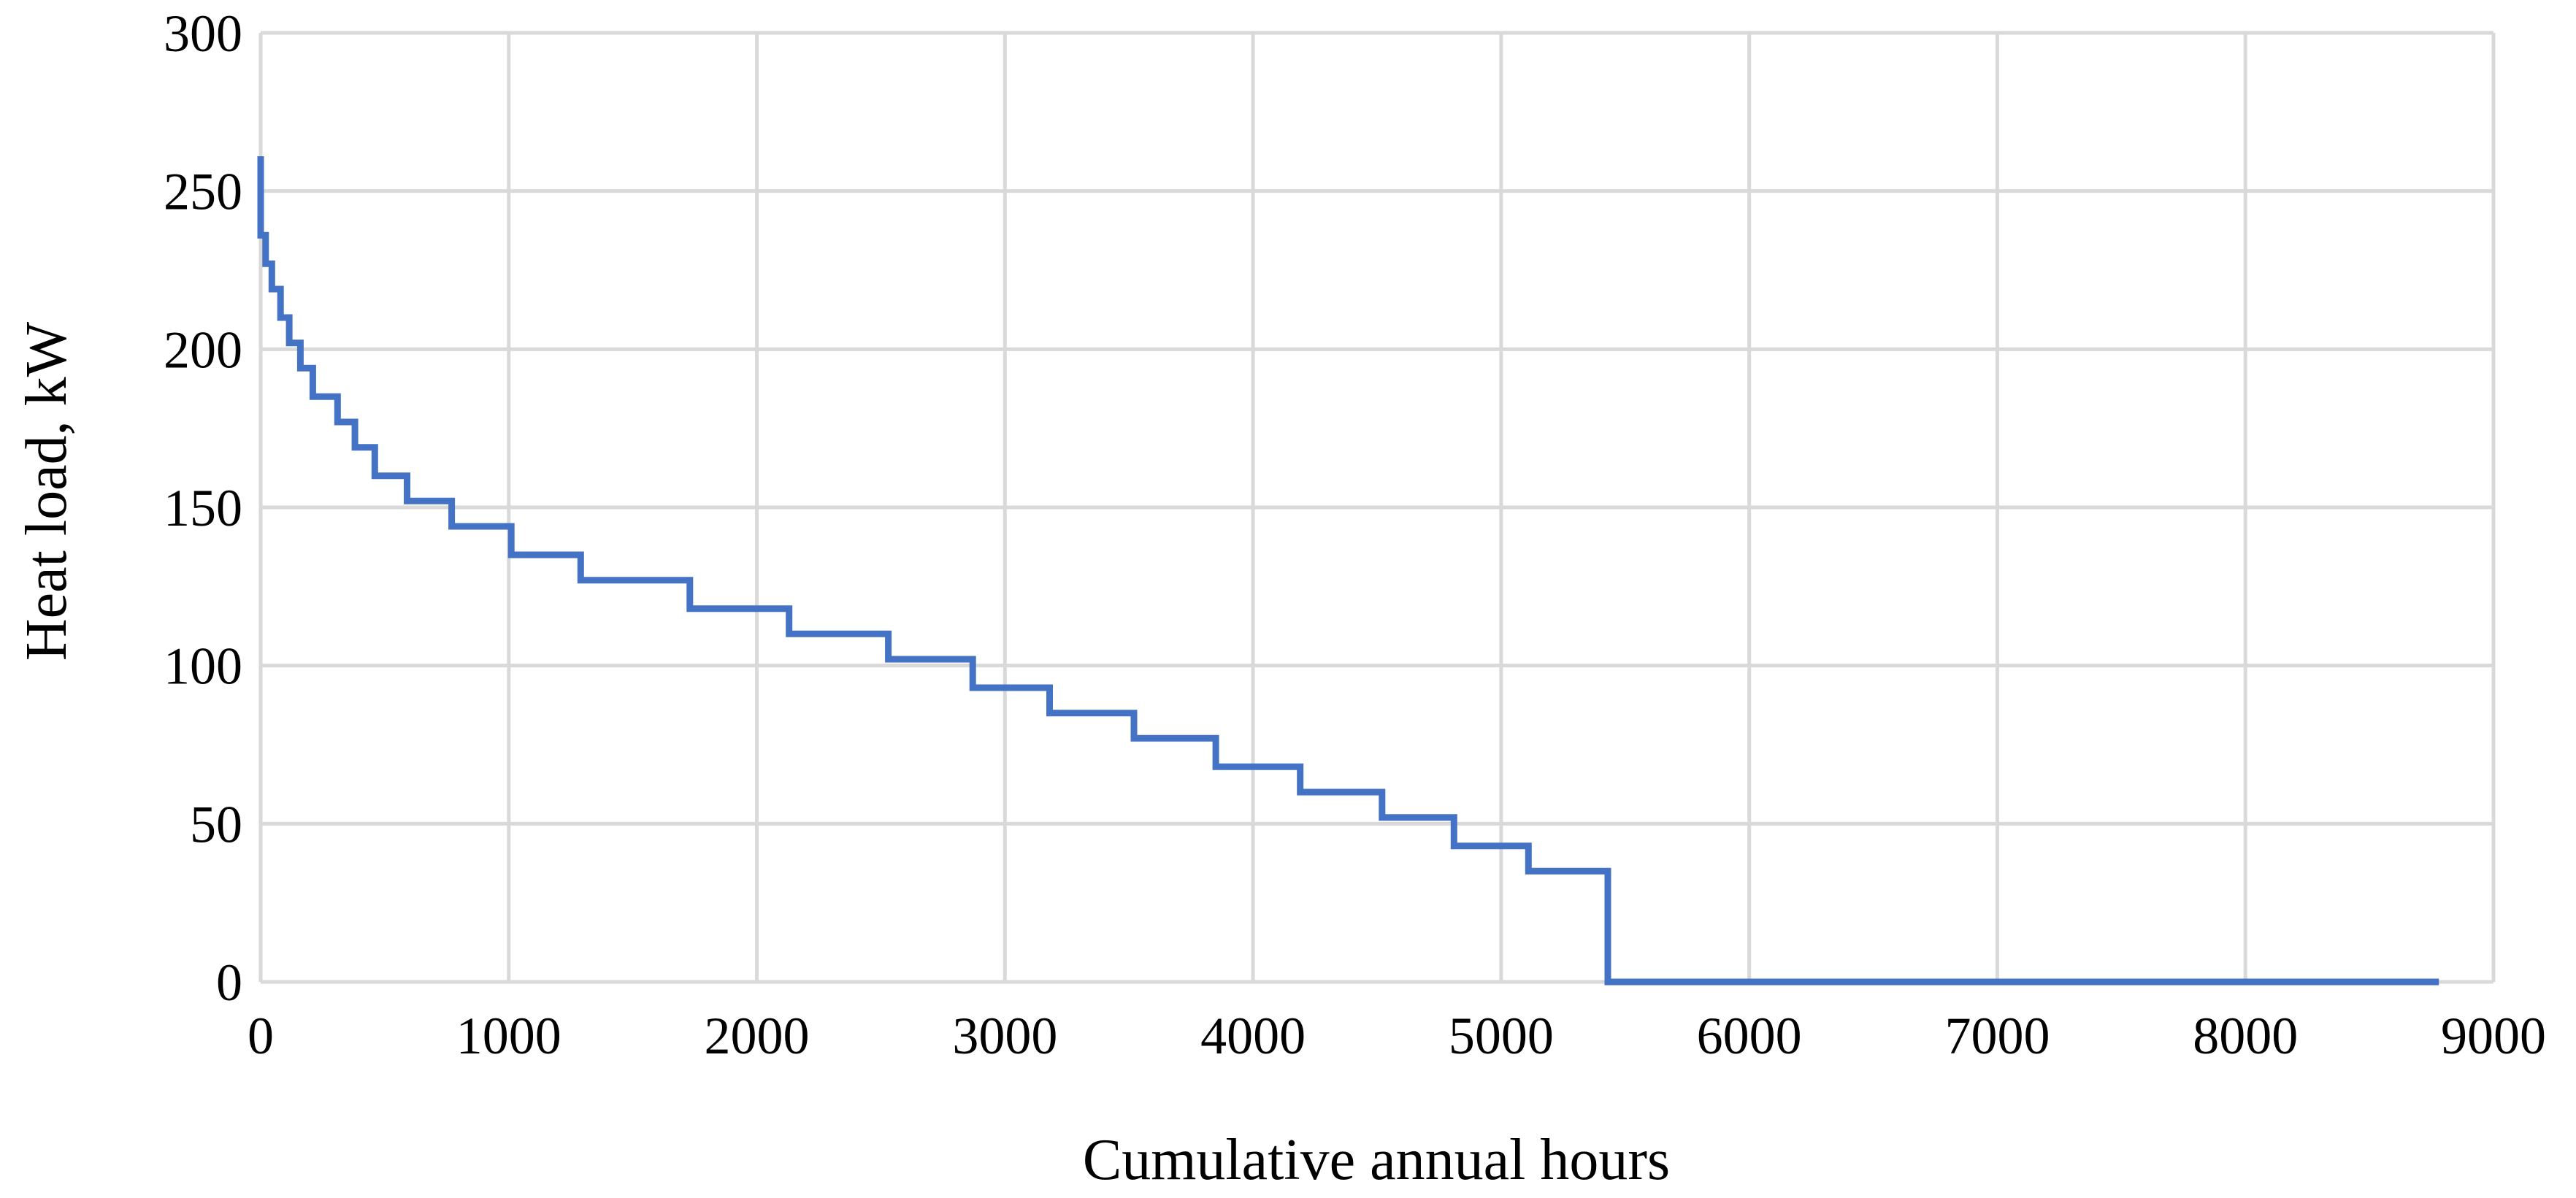 This screenshot has height=1198, width=2576. What do you see at coordinates (203, 192) in the screenshot?
I see `y-tick-label: 250` at bounding box center [203, 192].